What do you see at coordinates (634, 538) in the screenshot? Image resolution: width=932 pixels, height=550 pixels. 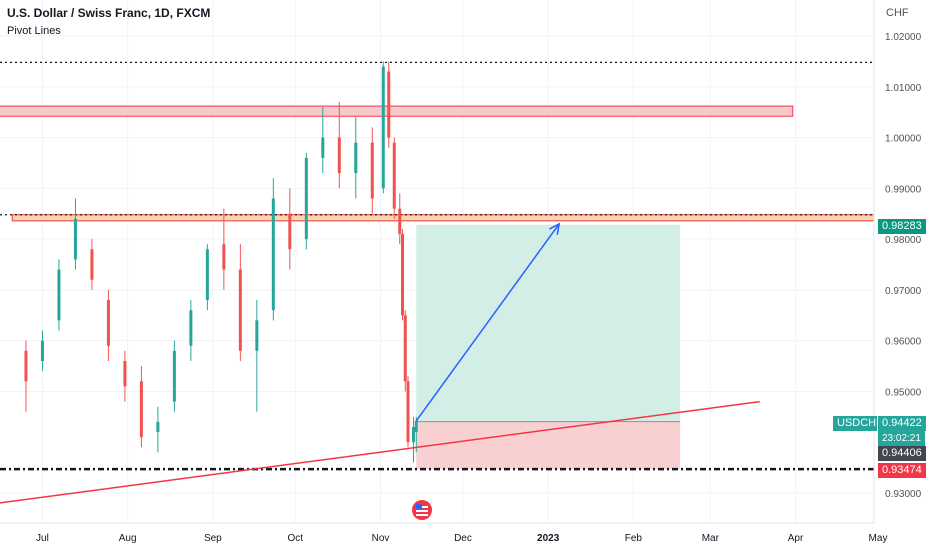 I see `x-tick-label: Feb` at bounding box center [634, 538].